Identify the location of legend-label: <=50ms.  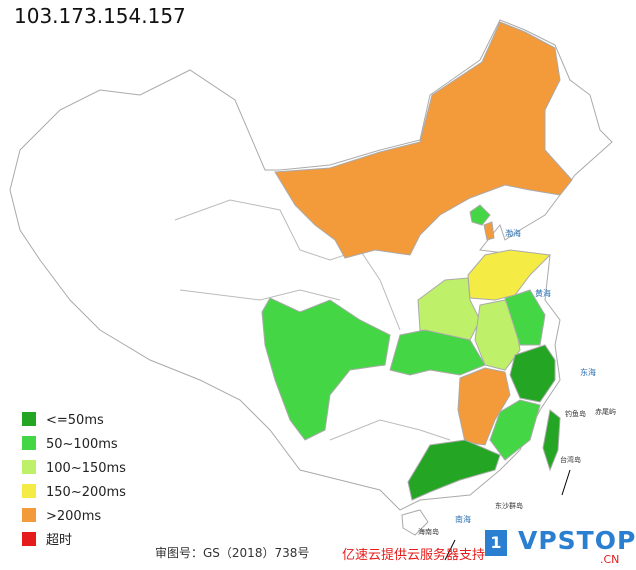
(75, 420).